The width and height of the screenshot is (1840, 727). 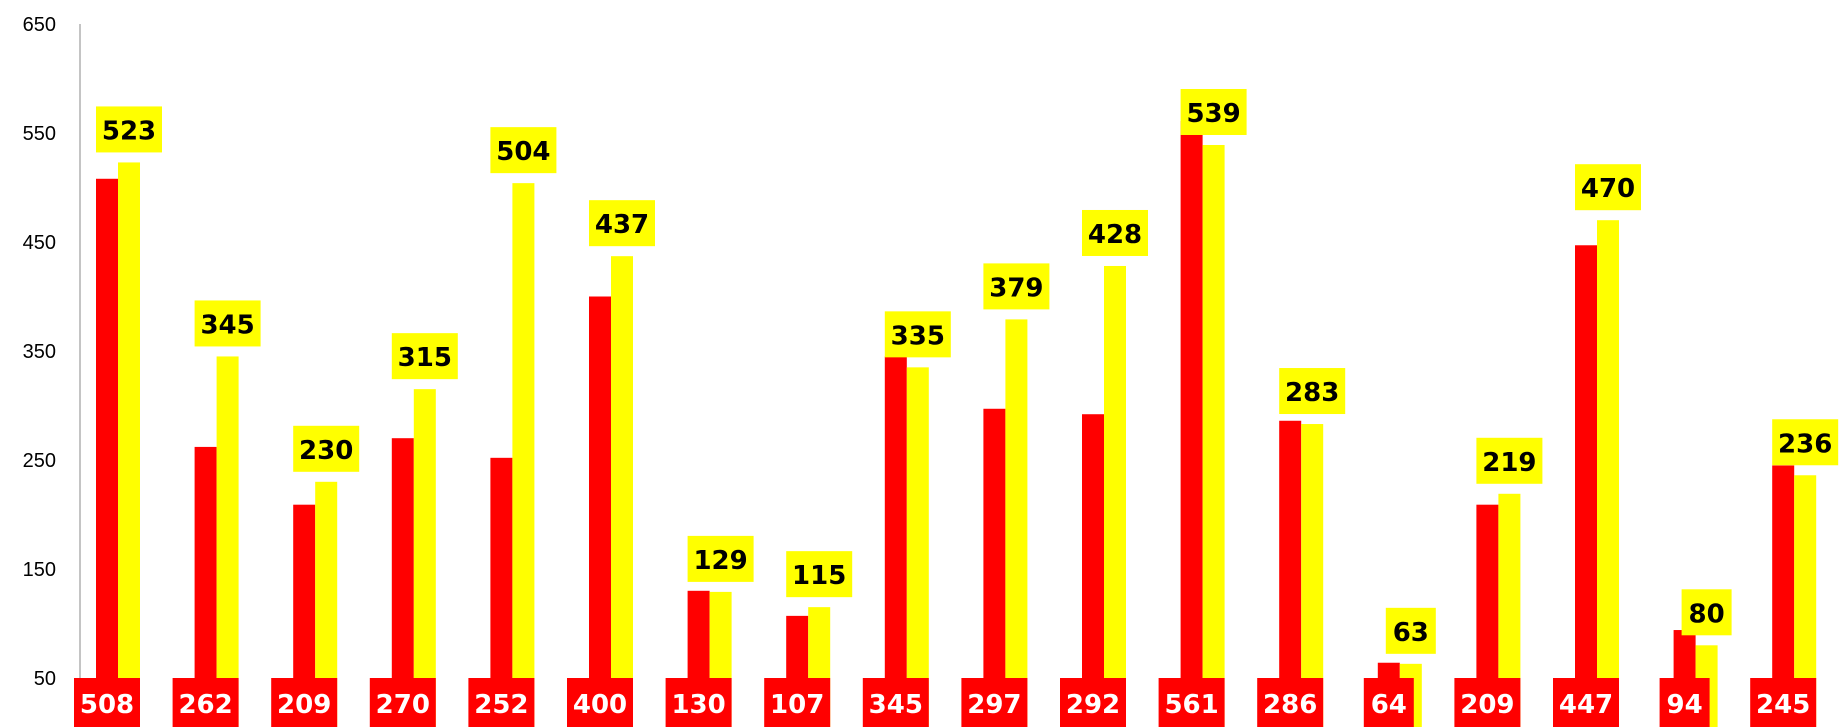 What do you see at coordinates (403, 705) in the screenshot?
I see `data-label-red: 270` at bounding box center [403, 705].